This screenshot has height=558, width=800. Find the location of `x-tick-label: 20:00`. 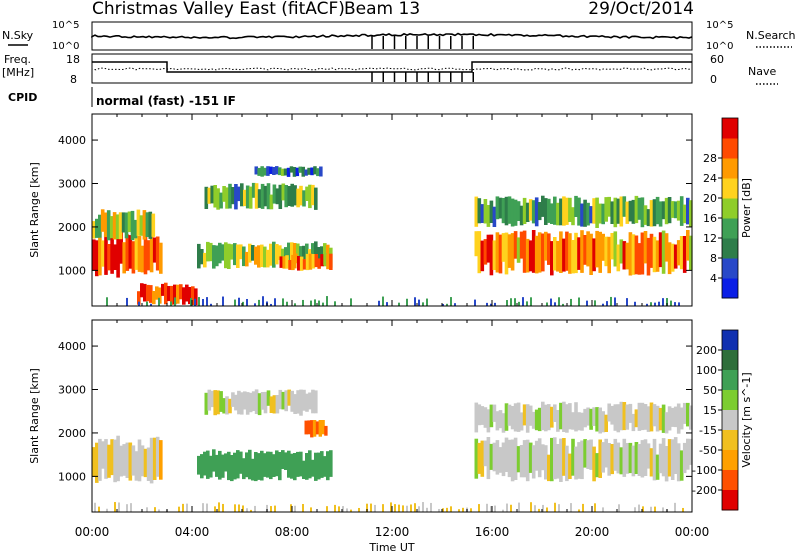

x-tick-label: 20:00 is located at coordinates (592, 532).